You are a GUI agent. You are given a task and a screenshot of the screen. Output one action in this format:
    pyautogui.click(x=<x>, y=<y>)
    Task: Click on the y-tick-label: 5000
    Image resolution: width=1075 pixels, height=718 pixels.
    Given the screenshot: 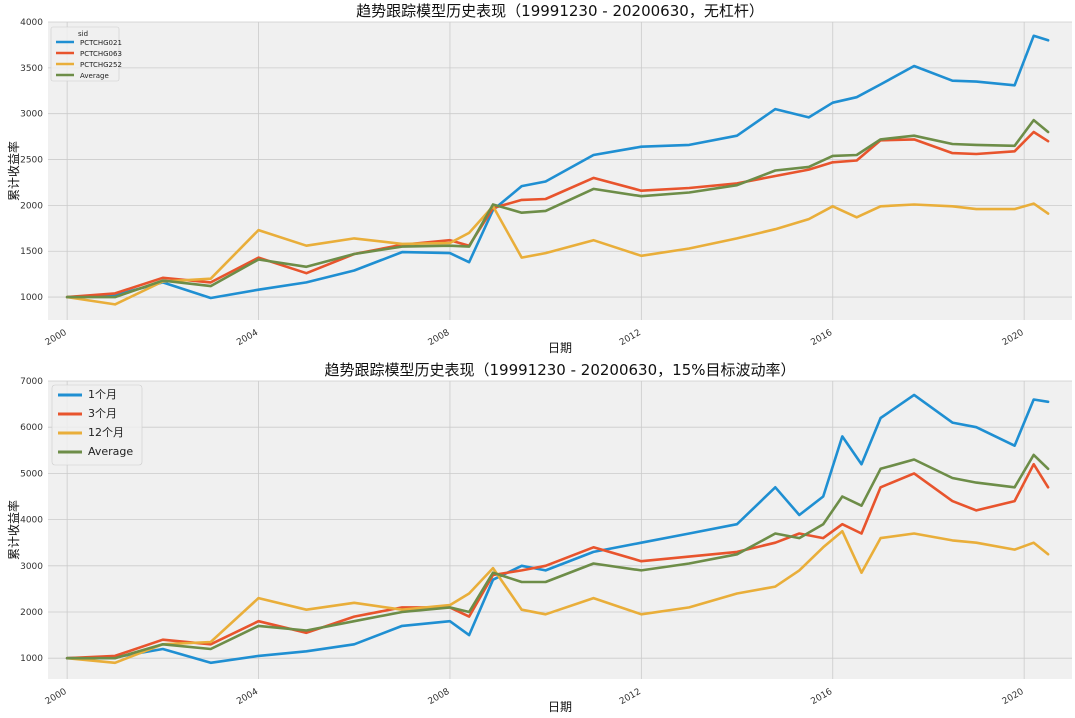 What is the action you would take?
    pyautogui.click(x=31, y=474)
    